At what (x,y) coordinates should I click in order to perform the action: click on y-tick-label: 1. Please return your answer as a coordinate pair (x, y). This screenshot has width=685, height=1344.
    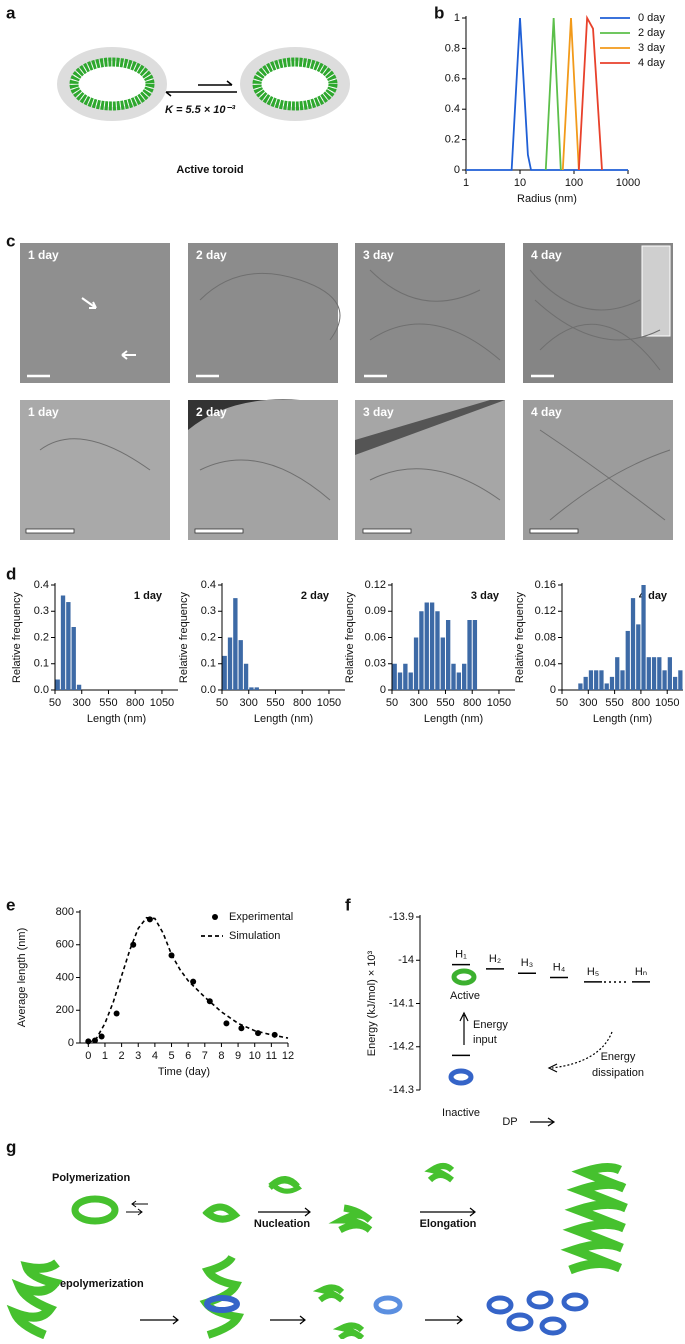
    Looking at the image, I should click on (457, 18).